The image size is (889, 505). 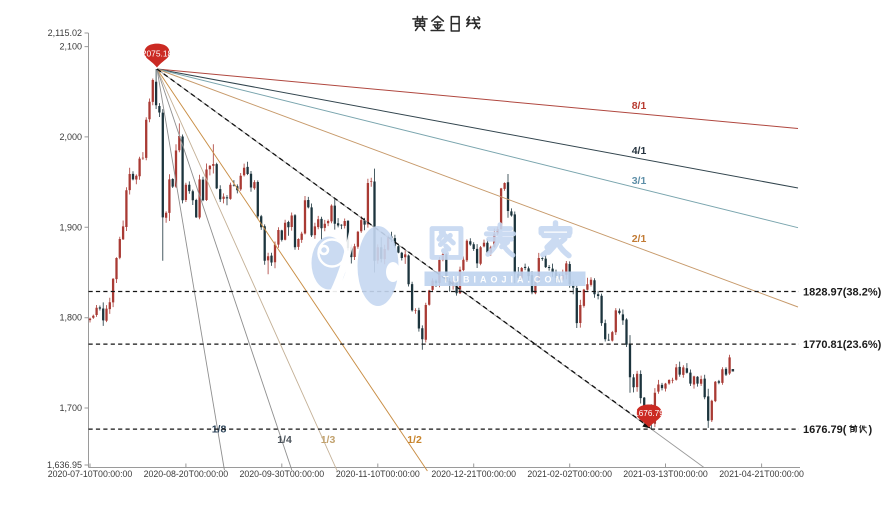 I want to click on svg-text: 1,700, so click(x=70, y=408).